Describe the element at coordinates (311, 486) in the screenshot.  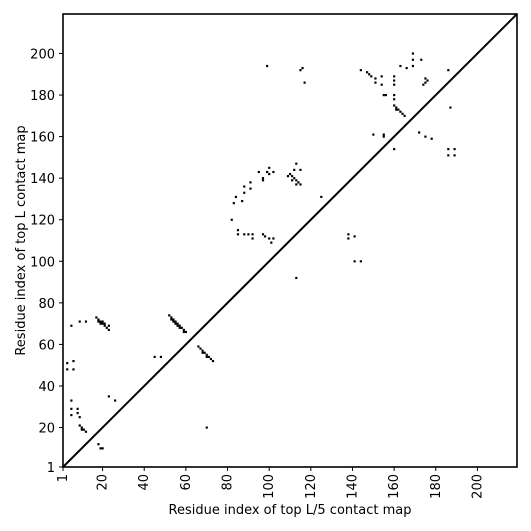
I see `x-tick-label: 120` at that location.